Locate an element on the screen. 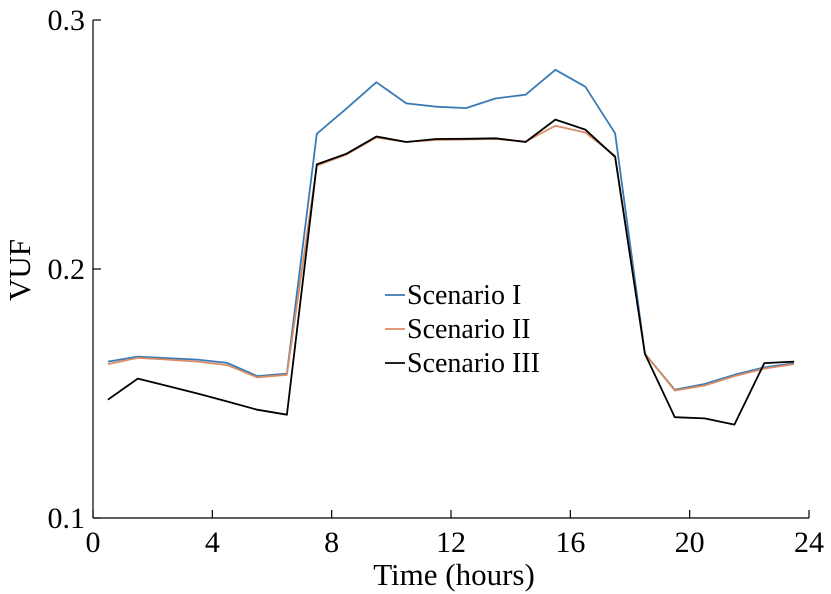  x-tick-label: 8 is located at coordinates (331, 542).